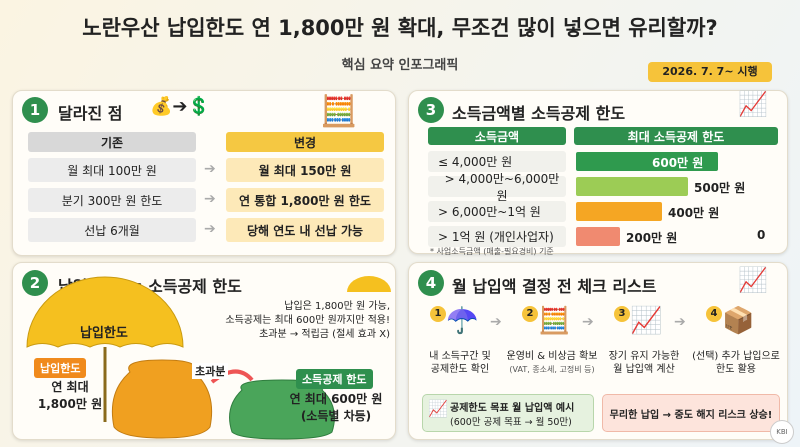  Describe the element at coordinates (305, 142) in the screenshot. I see `header-cell: 변경` at that location.